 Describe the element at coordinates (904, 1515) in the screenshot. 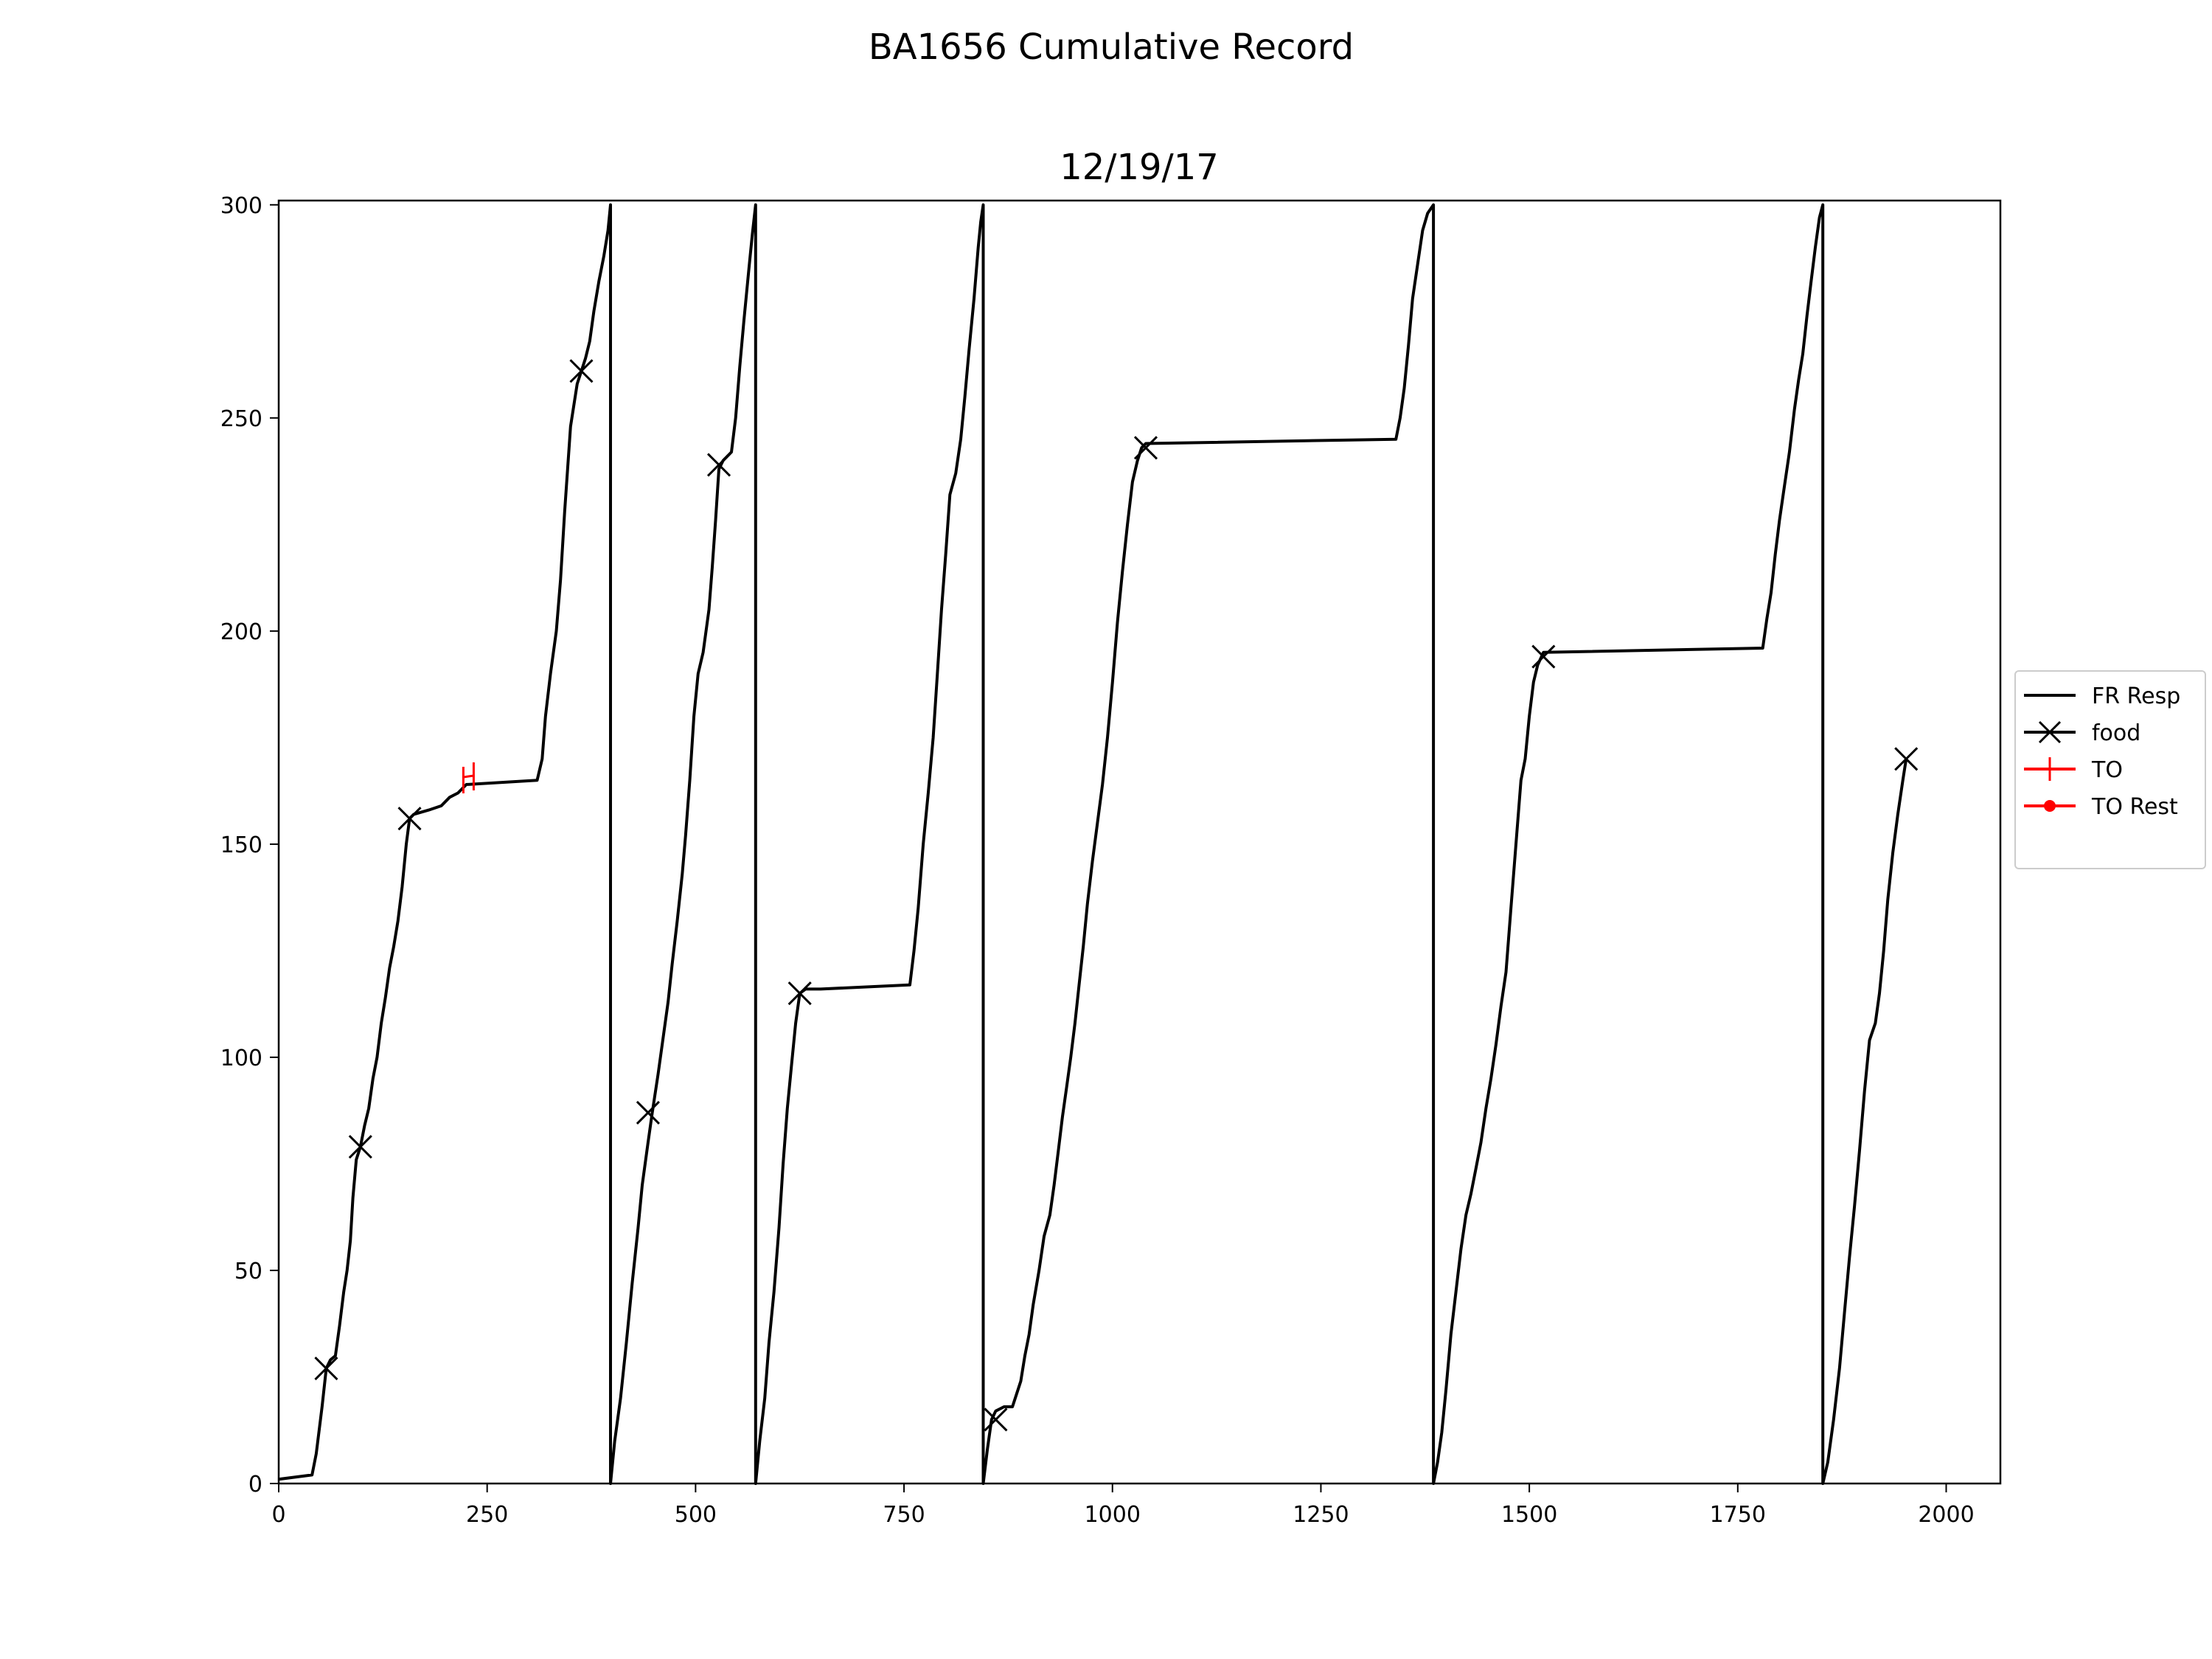

I see `x-tick-label: 750` at that location.